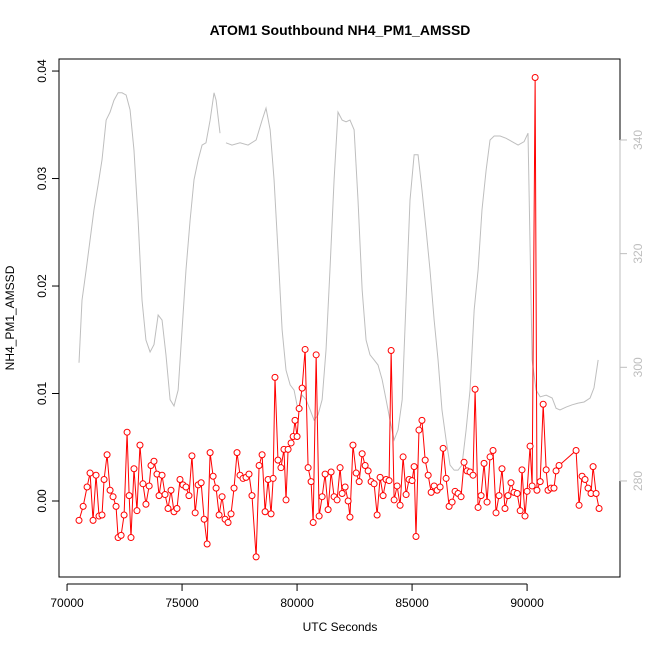 This screenshot has height=650, width=650. What do you see at coordinates (182, 603) in the screenshot?
I see `x-tick-label: 75000` at bounding box center [182, 603].